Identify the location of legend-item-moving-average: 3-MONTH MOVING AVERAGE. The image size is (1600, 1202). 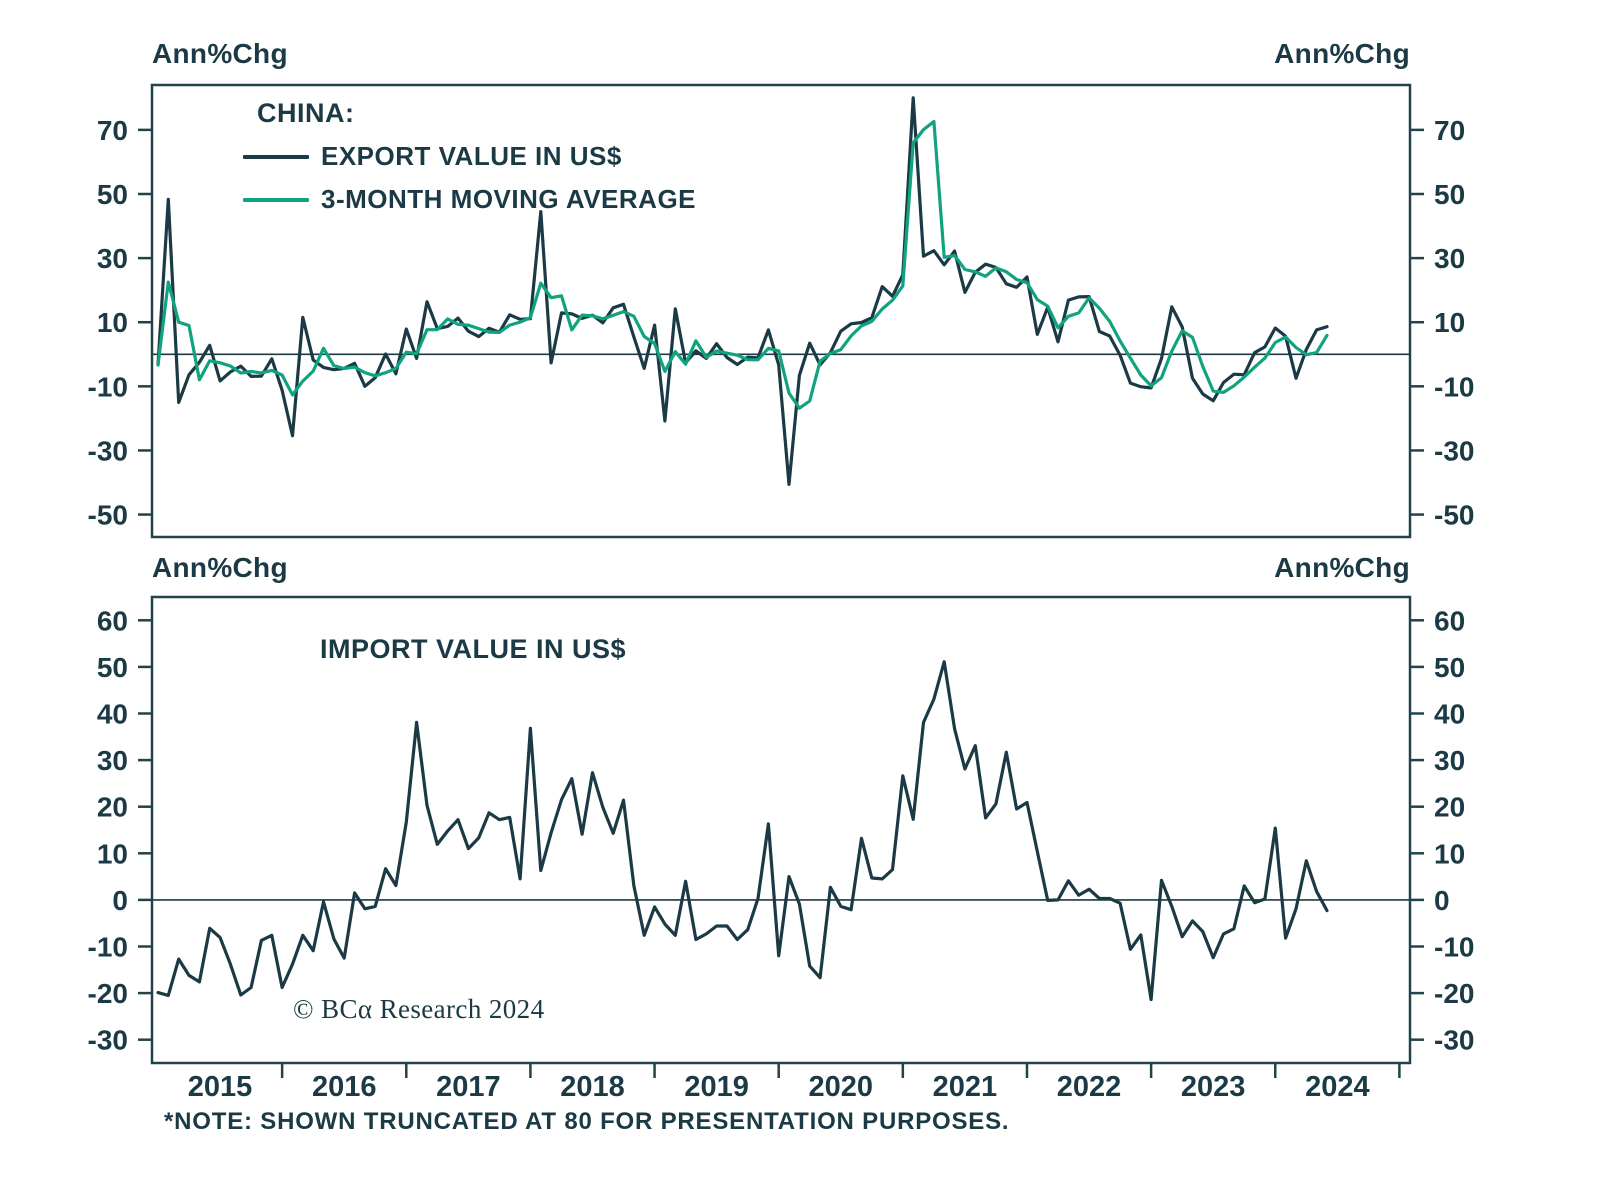
(469, 199).